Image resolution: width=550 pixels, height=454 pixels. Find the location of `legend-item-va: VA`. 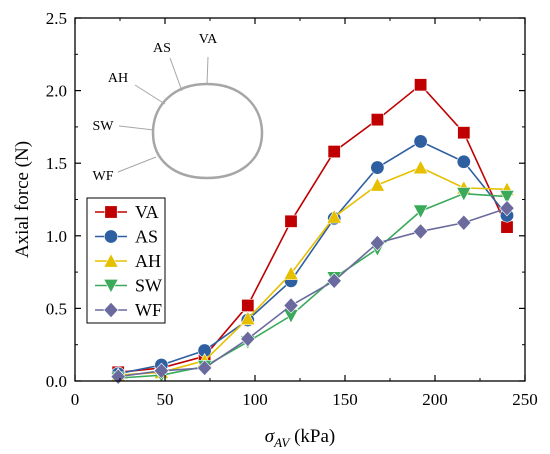

legend-item-va: VA is located at coordinates (127, 212).